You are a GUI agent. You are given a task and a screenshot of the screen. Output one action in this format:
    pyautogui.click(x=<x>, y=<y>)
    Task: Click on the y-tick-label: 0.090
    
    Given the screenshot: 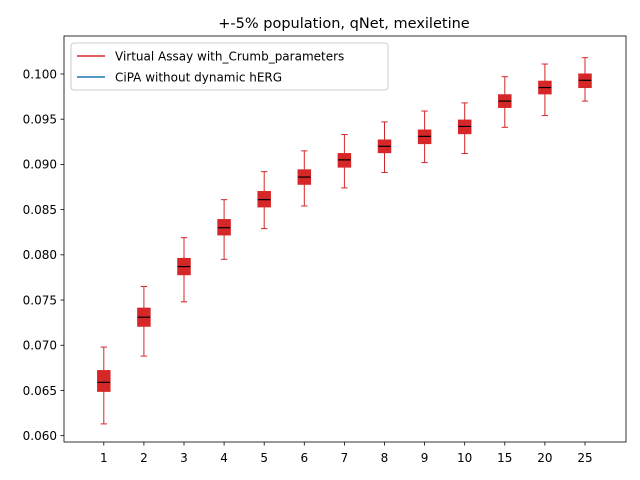 What is the action you would take?
    pyautogui.click(x=40, y=165)
    